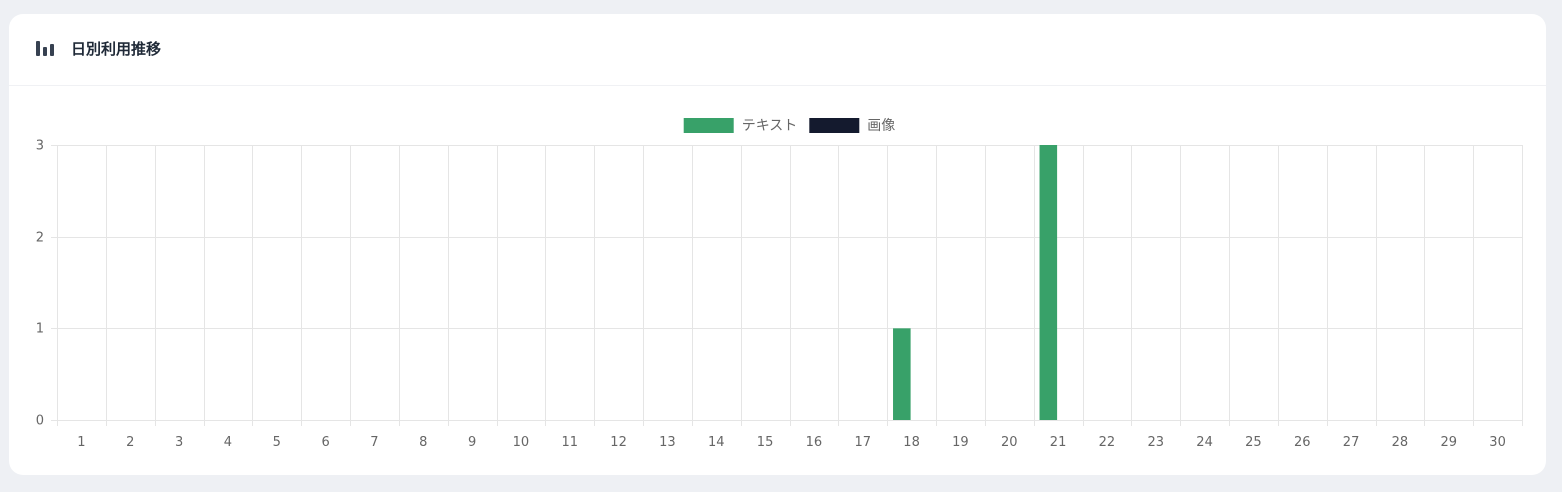  What do you see at coordinates (1204, 442) in the screenshot?
I see `x-tick-label: 24` at bounding box center [1204, 442].